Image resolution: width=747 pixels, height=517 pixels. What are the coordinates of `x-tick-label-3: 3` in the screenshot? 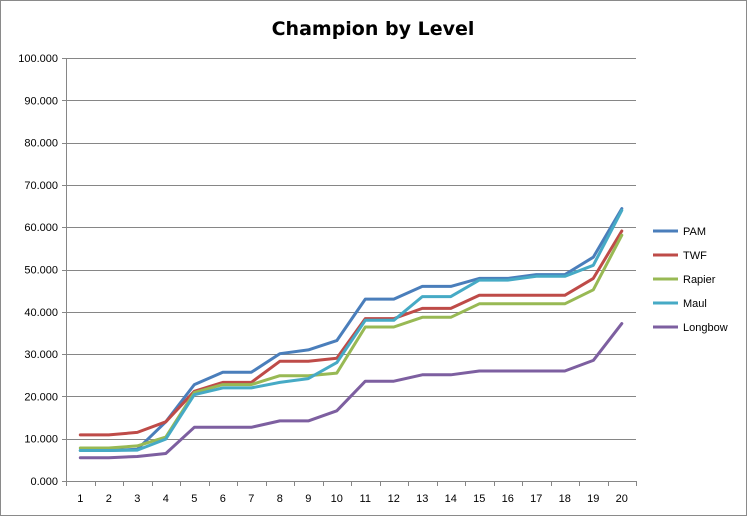 It's located at (137, 499).